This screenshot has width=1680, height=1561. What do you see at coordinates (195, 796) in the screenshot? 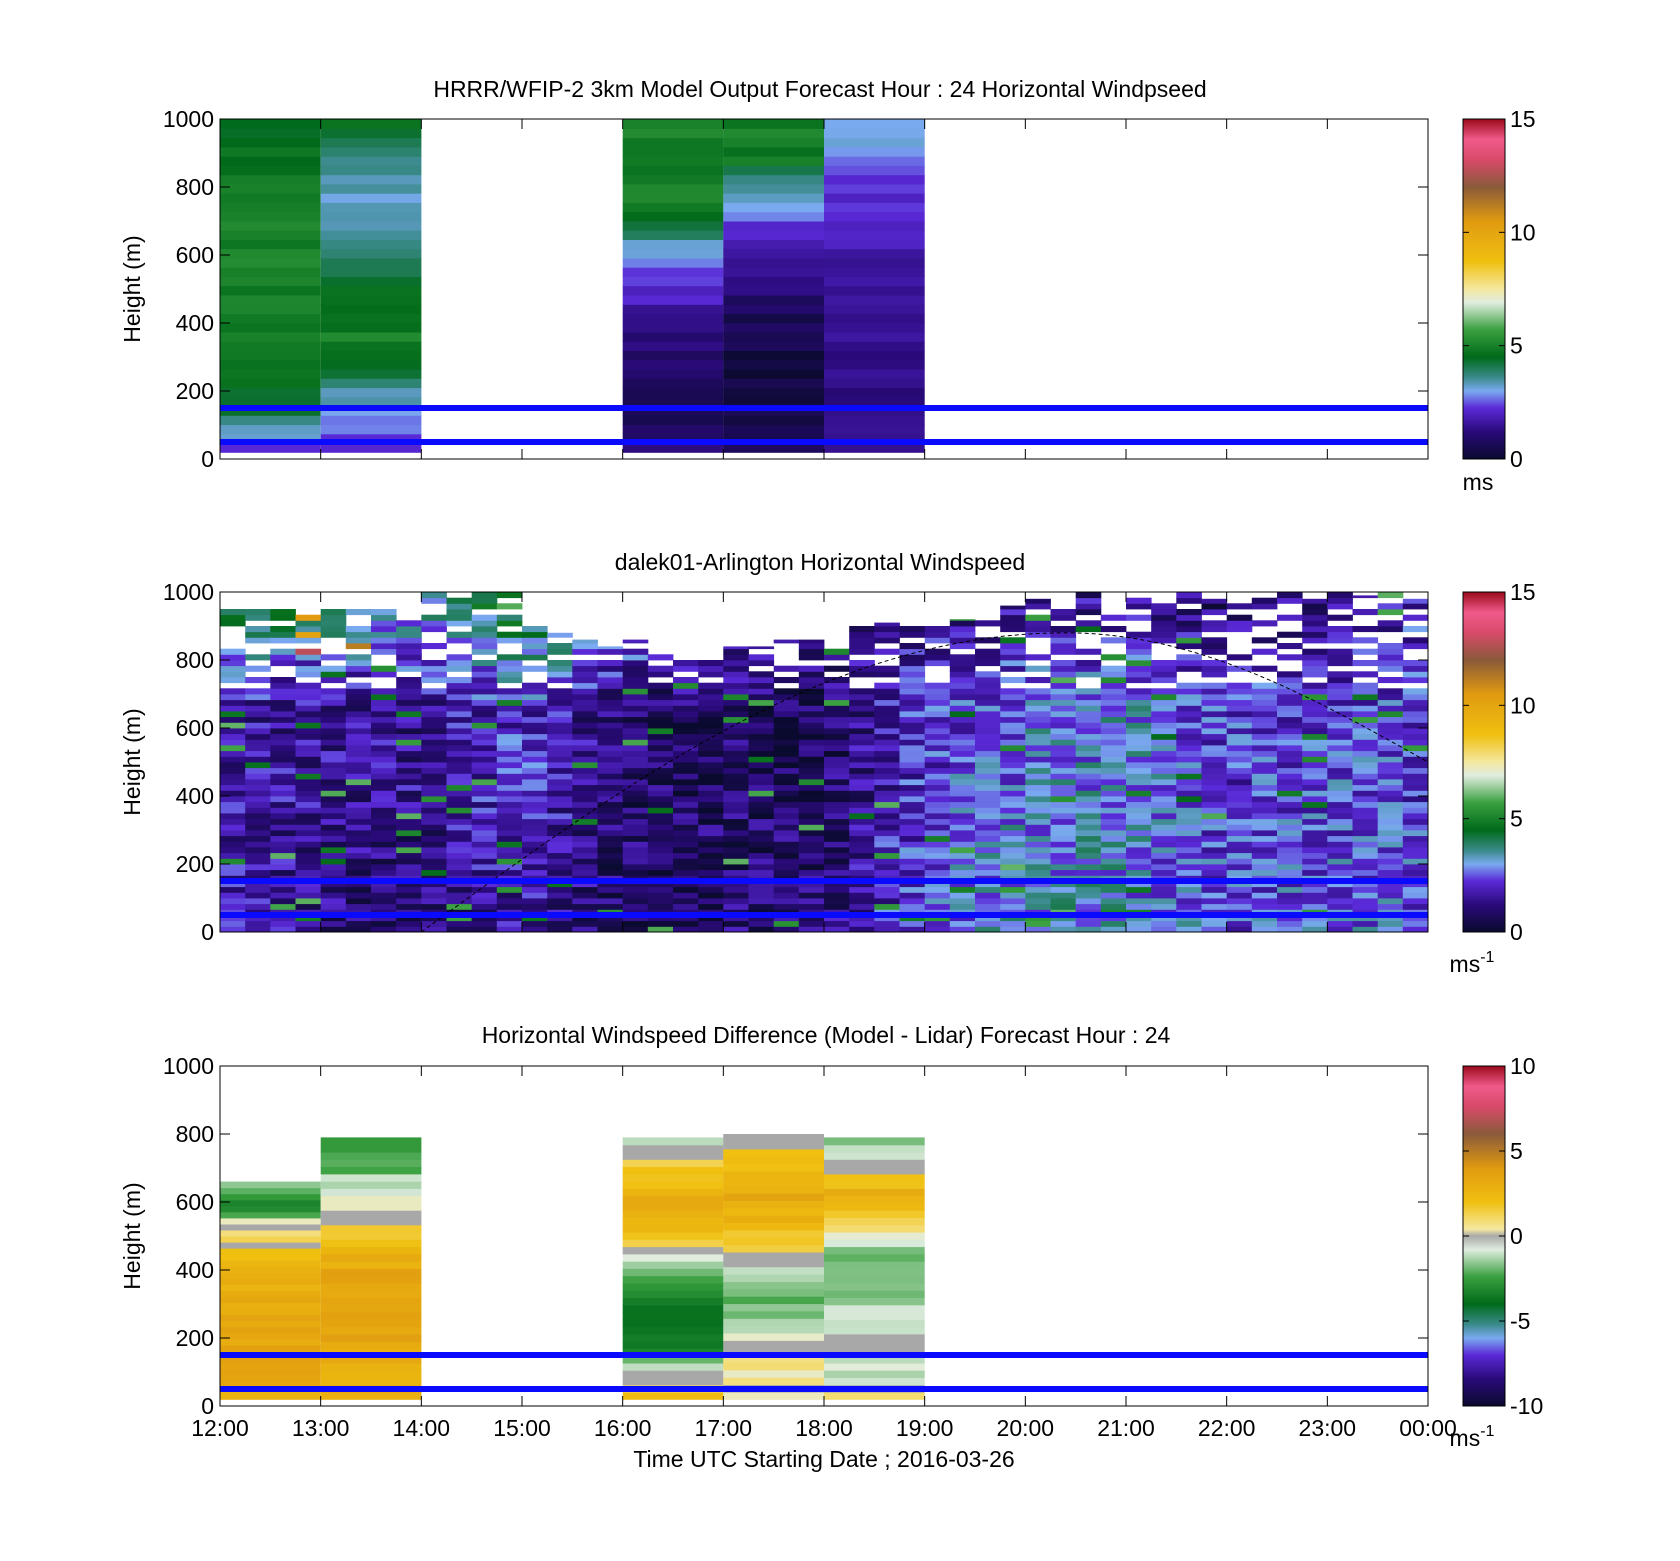
I see `y-tick-label: 400` at bounding box center [195, 796].